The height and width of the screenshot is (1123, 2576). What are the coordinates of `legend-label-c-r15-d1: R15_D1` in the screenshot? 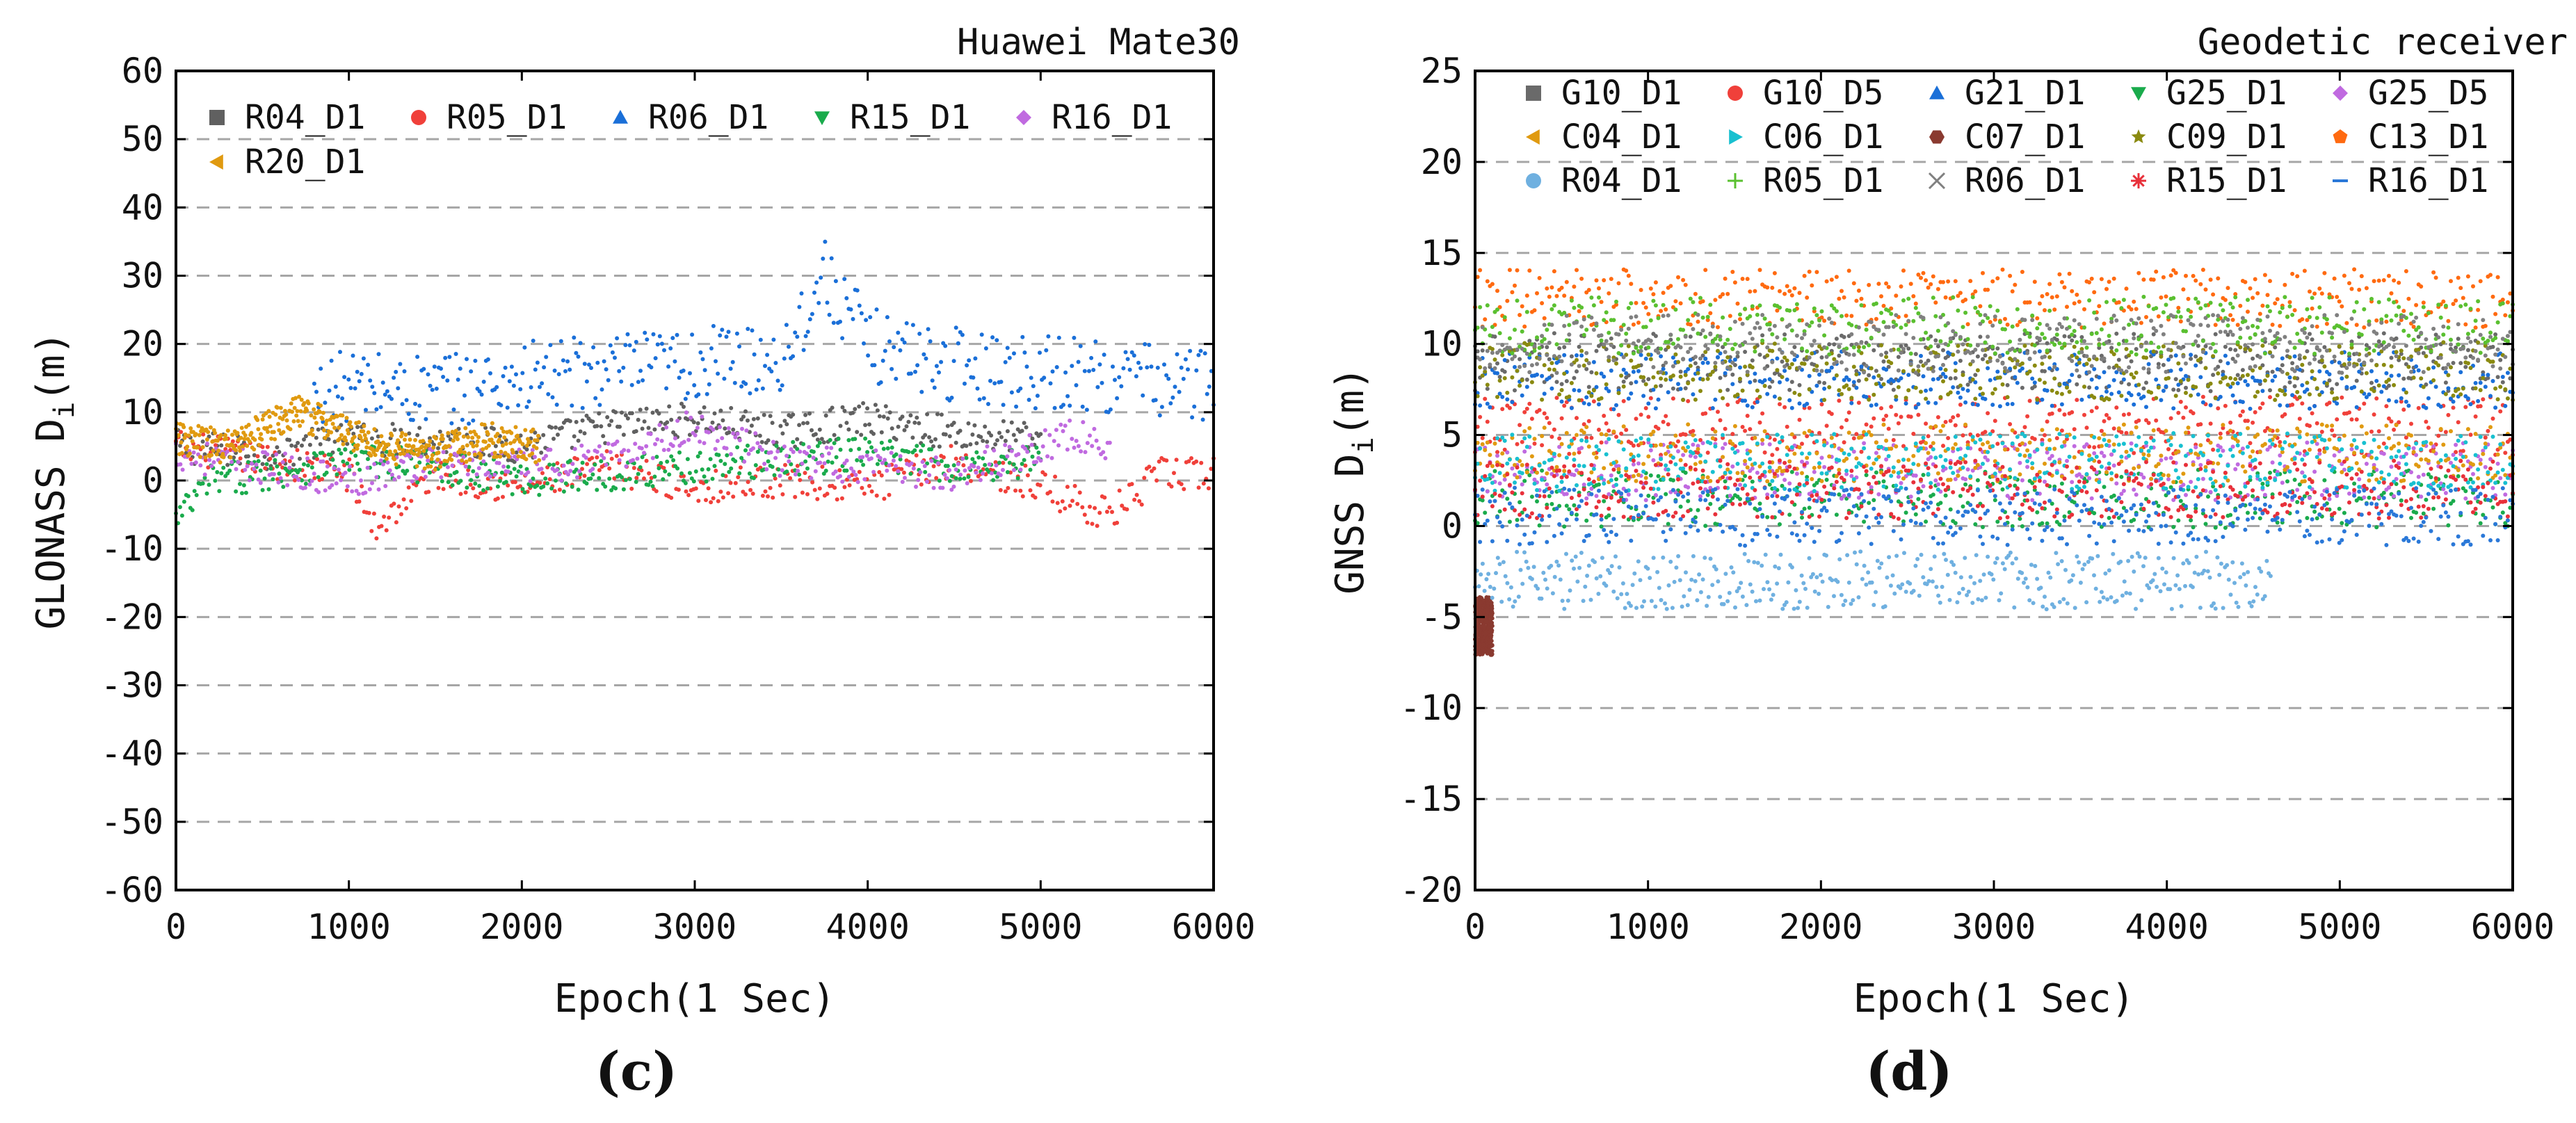 It's located at (910, 117).